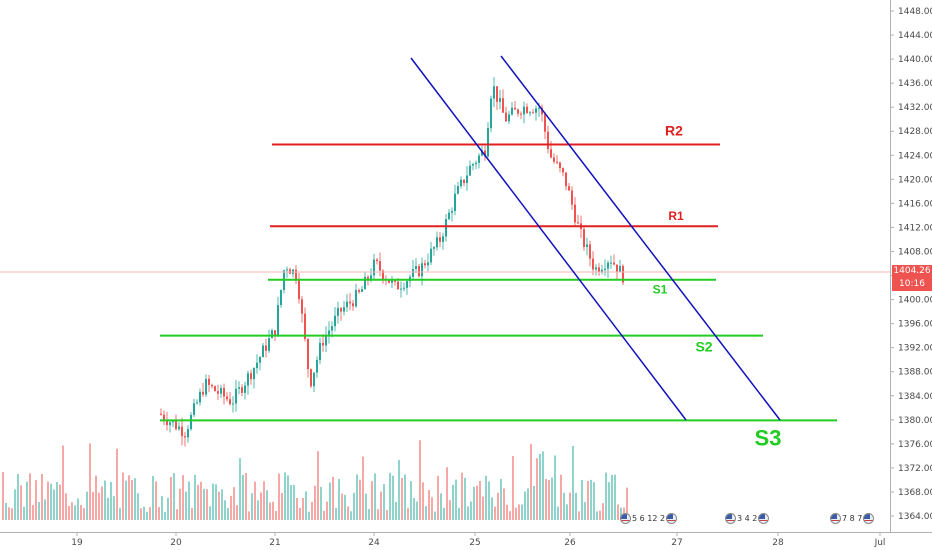  I want to click on y-tick-label: 1436.00, so click(915, 84).